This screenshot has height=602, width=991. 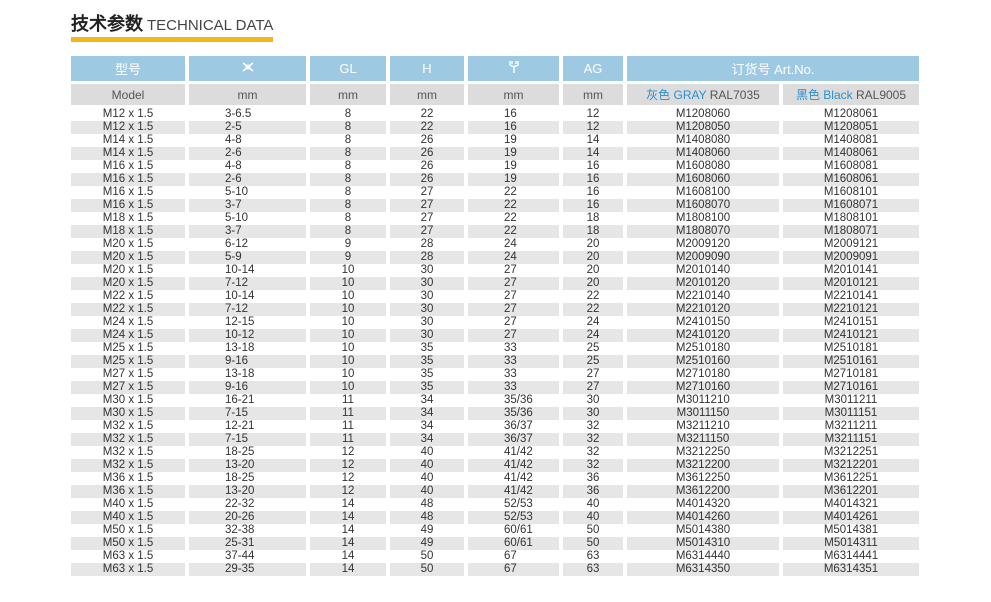 What do you see at coordinates (513, 517) in the screenshot?
I see `cell-wrench-size: 52/53` at bounding box center [513, 517].